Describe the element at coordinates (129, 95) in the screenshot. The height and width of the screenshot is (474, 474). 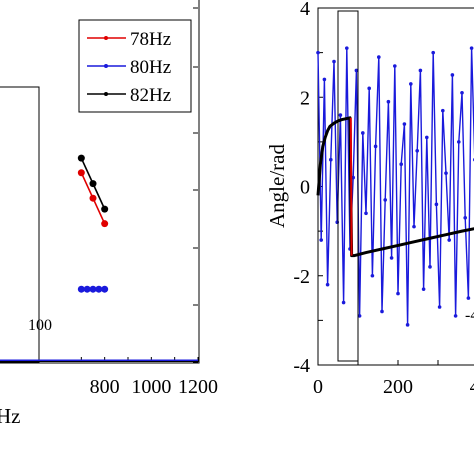
I see `legend-item-82hz: 82Hz` at that location.